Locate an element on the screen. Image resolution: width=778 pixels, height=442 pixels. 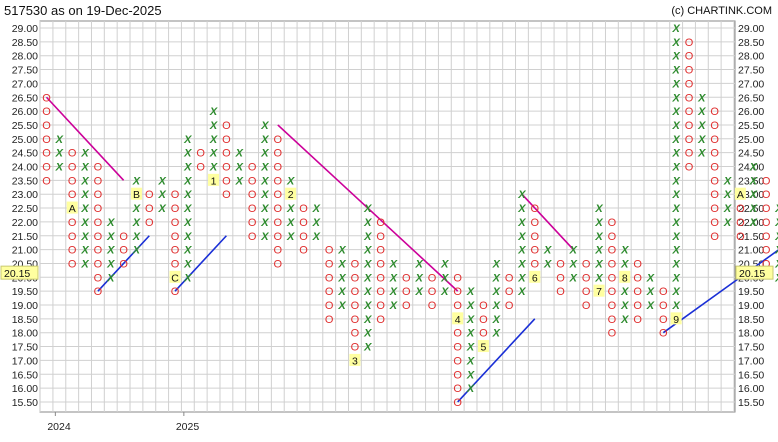
y-tick-label-right: 18.50 is located at coordinates (751, 320).